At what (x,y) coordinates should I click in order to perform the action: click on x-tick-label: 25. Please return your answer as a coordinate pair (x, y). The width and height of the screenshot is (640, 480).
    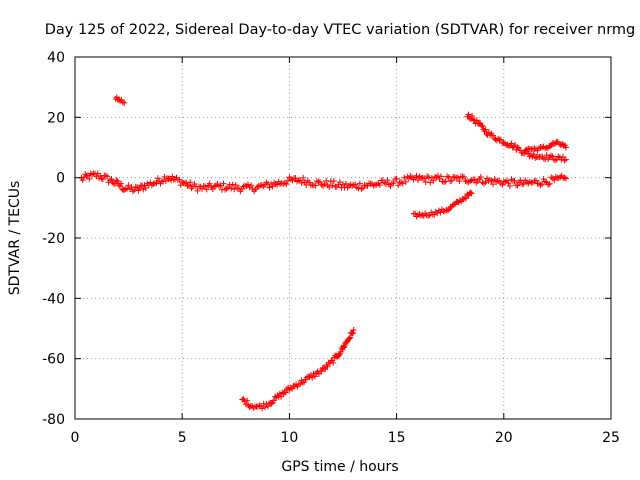
    Looking at the image, I should click on (611, 438).